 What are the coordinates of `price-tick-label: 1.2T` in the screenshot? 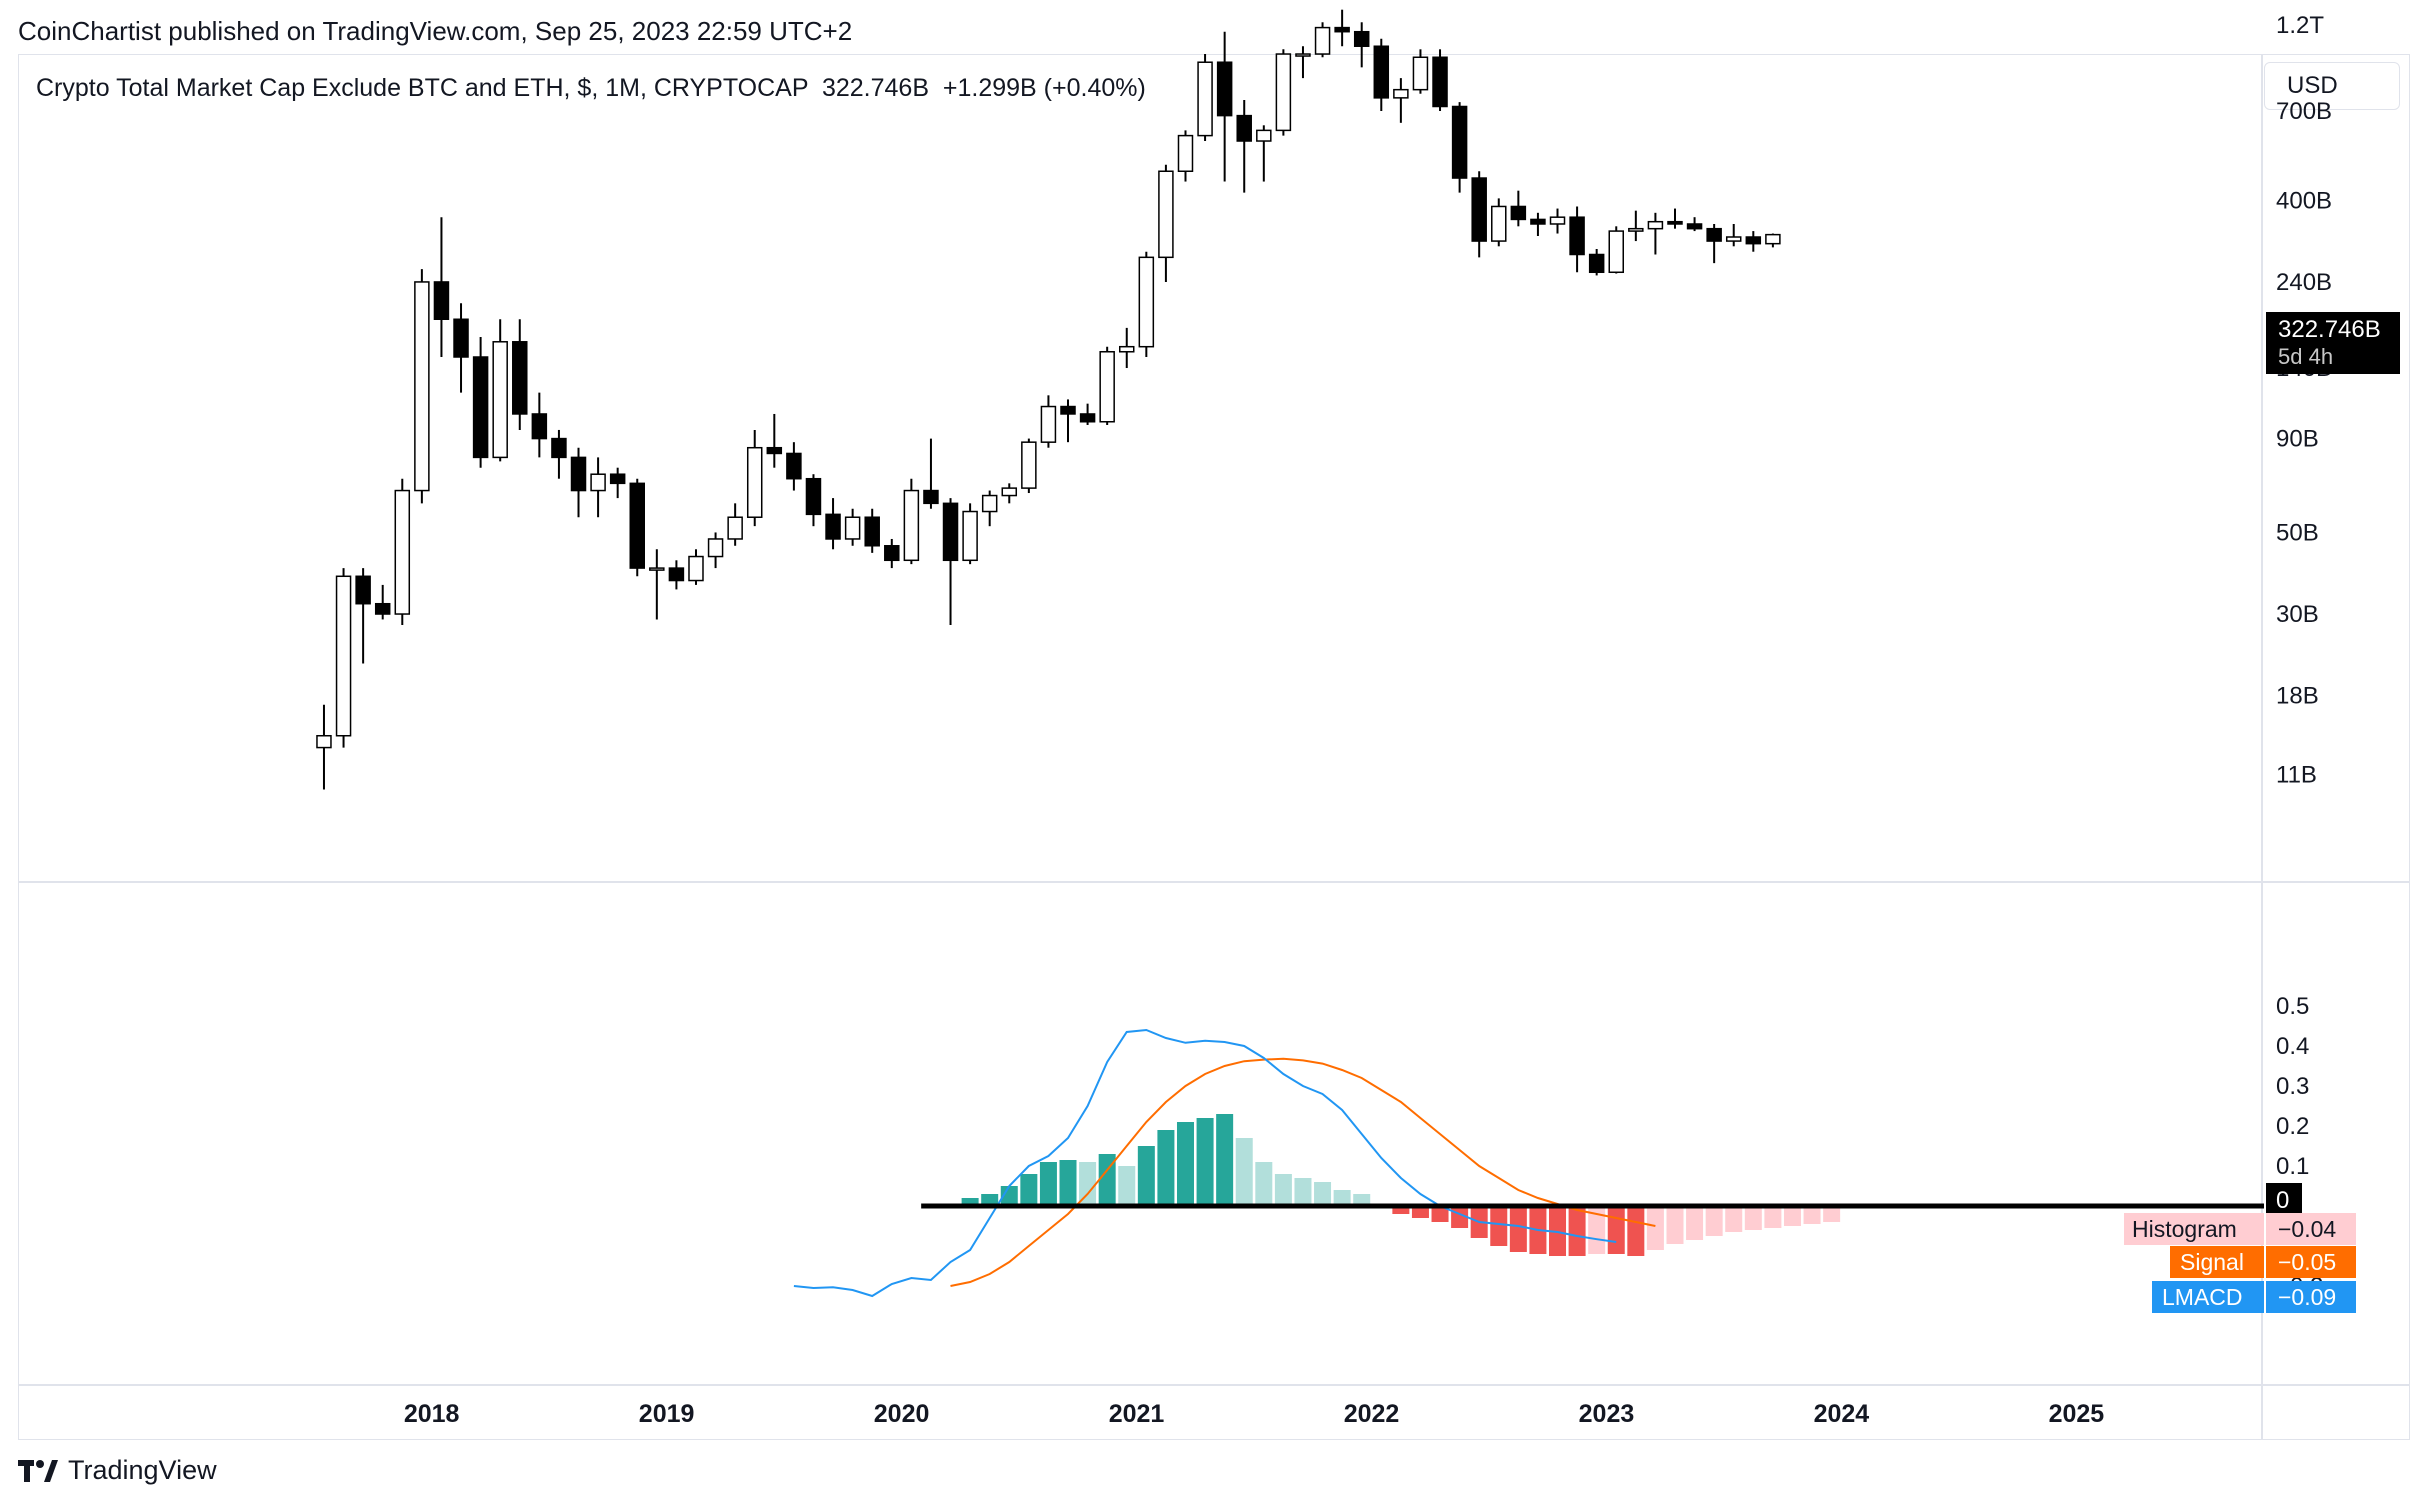 It's located at (2300, 25).